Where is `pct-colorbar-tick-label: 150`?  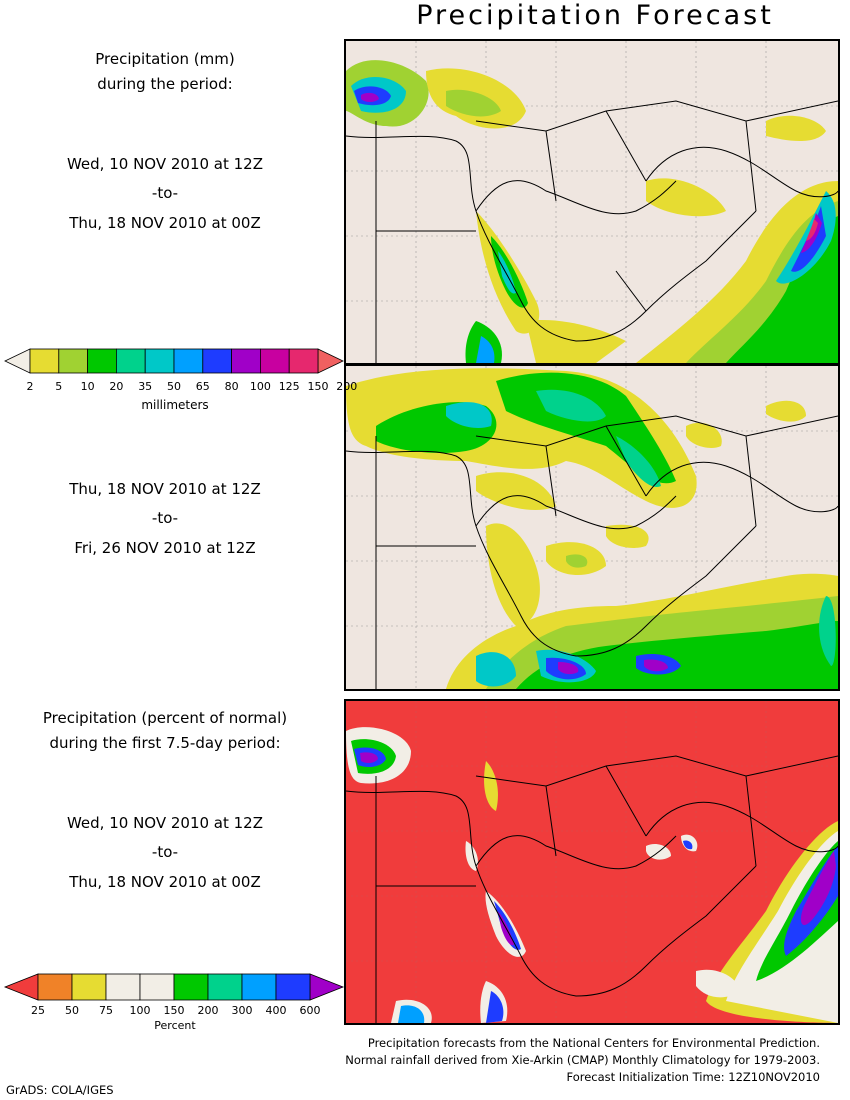
pct-colorbar-tick-label: 150 is located at coordinates (174, 1010).